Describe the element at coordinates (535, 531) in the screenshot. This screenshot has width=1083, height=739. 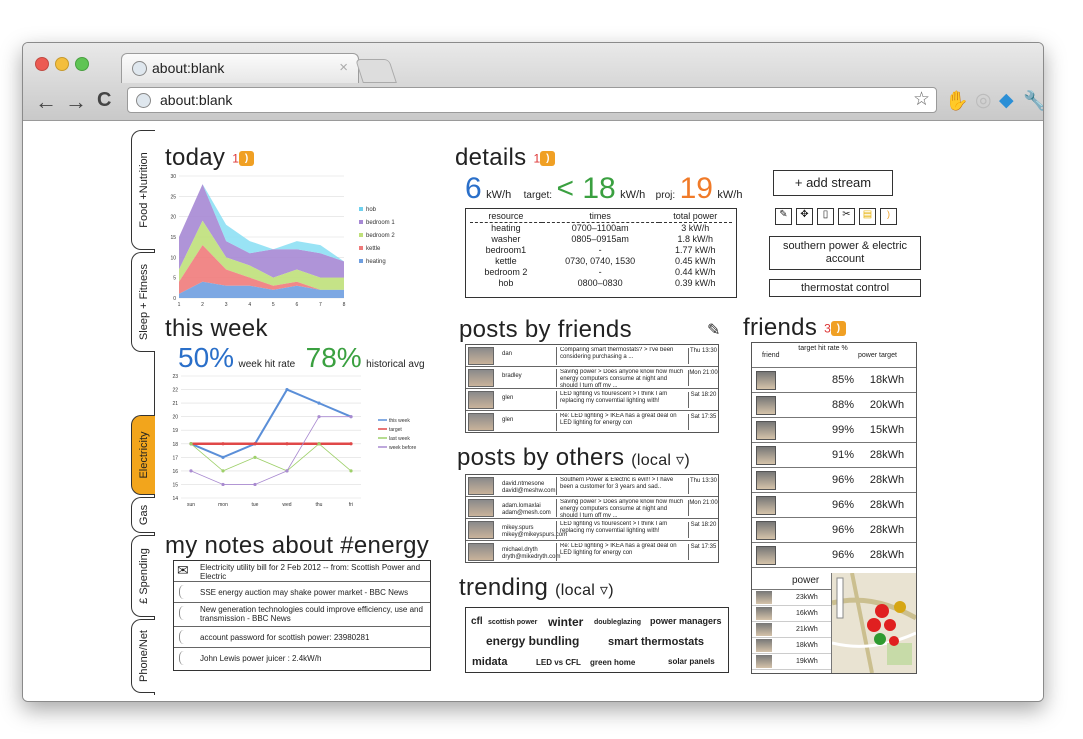
I see `post-author: mikey.spurs mikey@mikeyspurs.com` at that location.